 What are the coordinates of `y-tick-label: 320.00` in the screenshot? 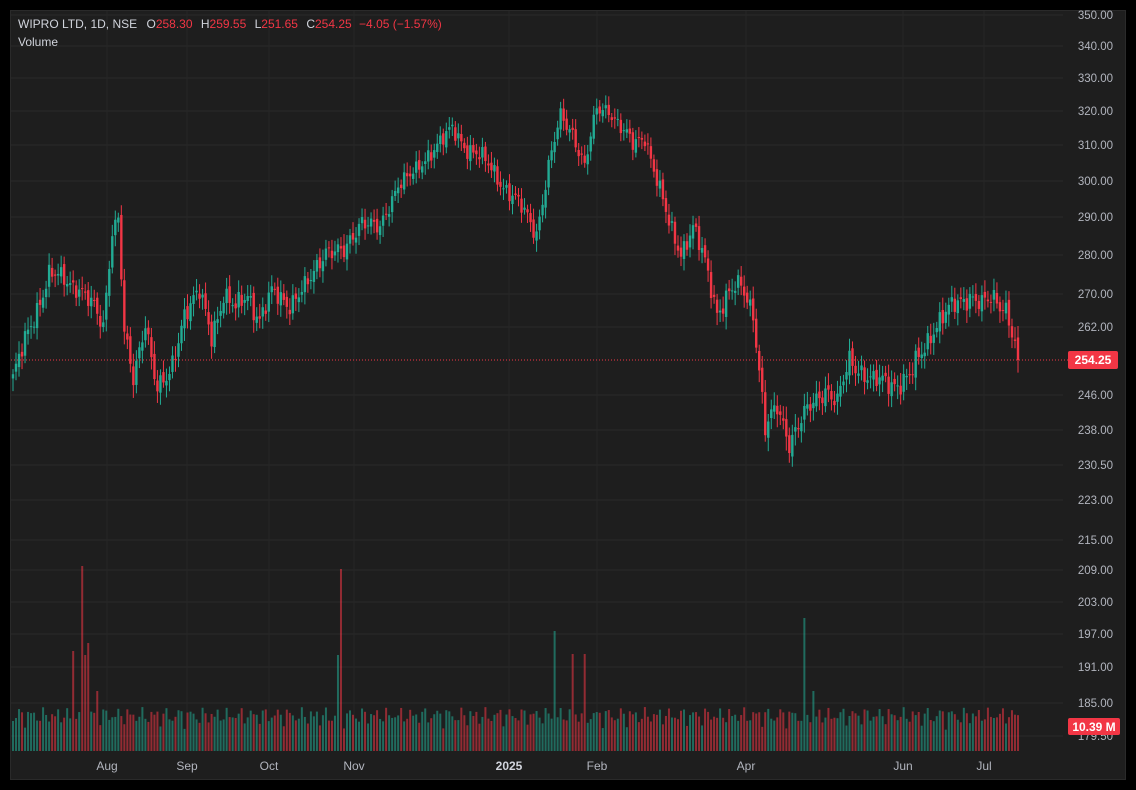 It's located at (1095, 112).